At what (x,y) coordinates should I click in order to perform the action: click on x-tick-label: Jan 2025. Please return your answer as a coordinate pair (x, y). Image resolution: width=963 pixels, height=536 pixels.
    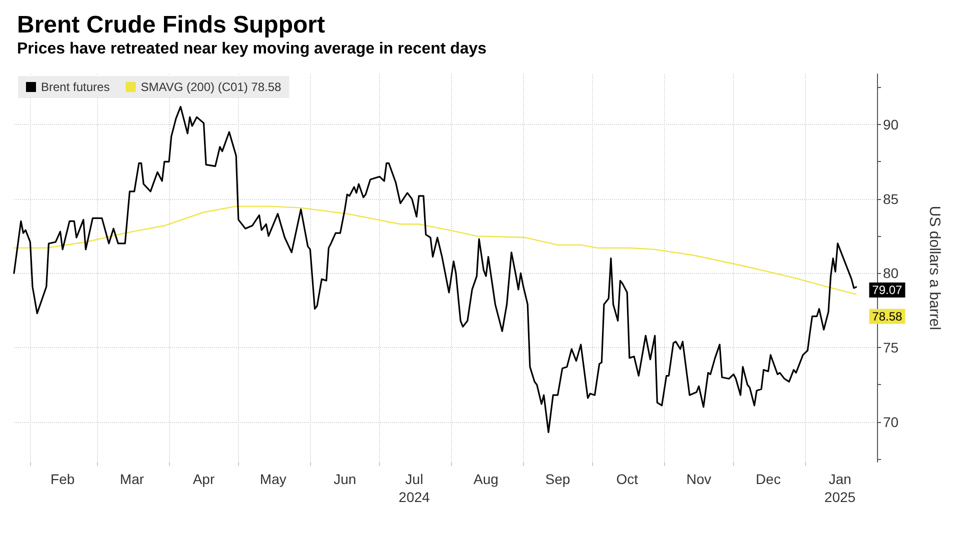
    Looking at the image, I should click on (840, 488).